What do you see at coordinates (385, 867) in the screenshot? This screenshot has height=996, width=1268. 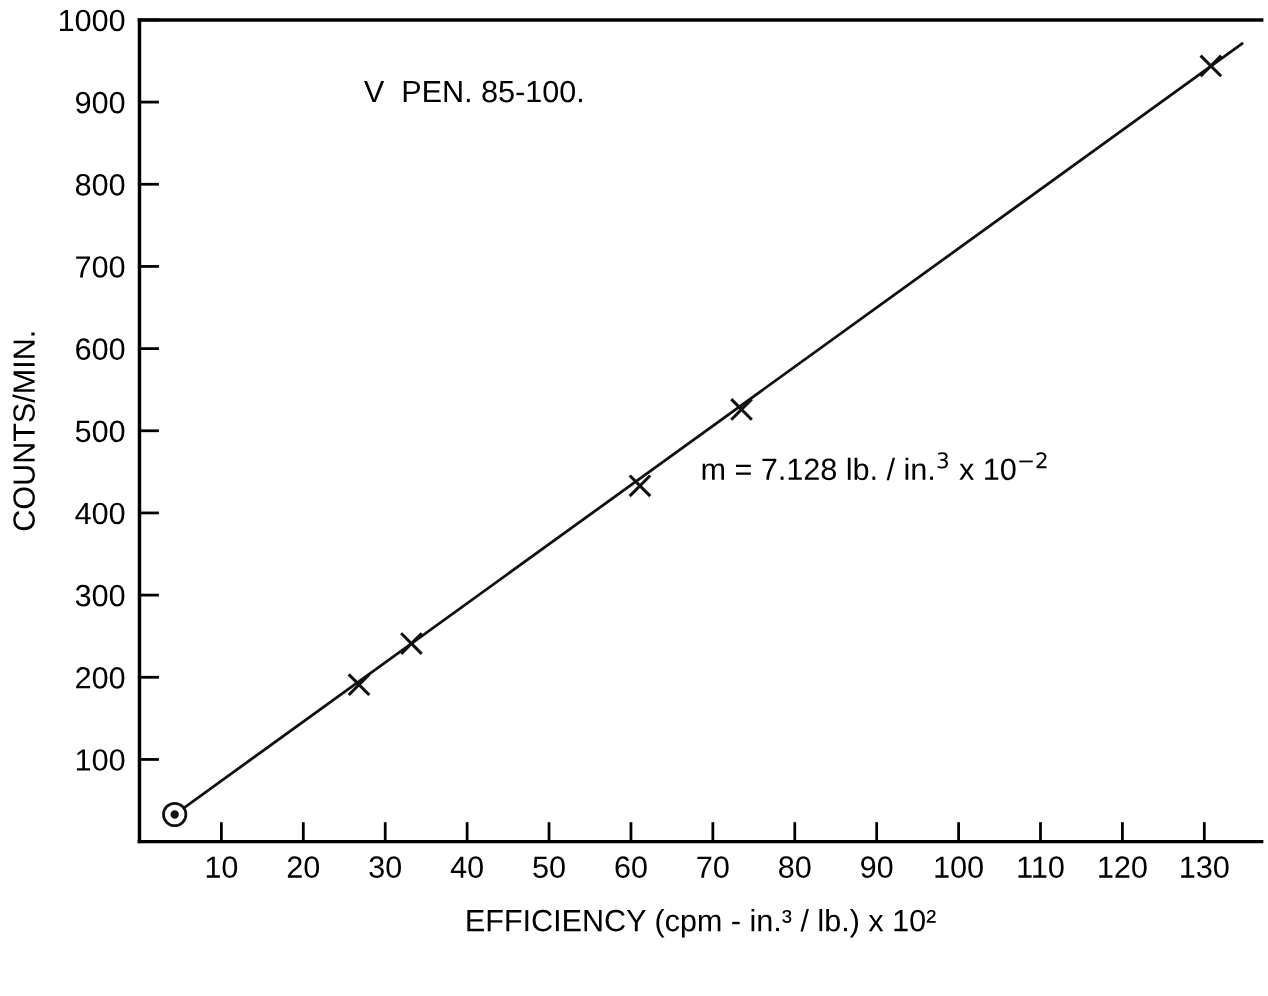 I see `x-tick-label: 30` at bounding box center [385, 867].